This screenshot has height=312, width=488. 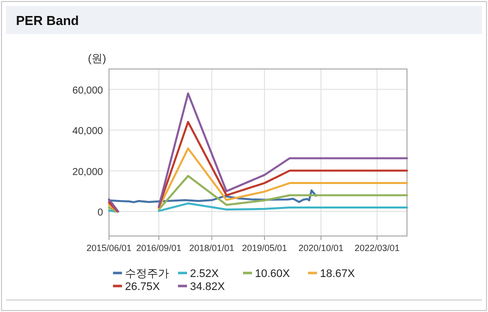 I want to click on legend-label: 10.60X, so click(x=273, y=274).